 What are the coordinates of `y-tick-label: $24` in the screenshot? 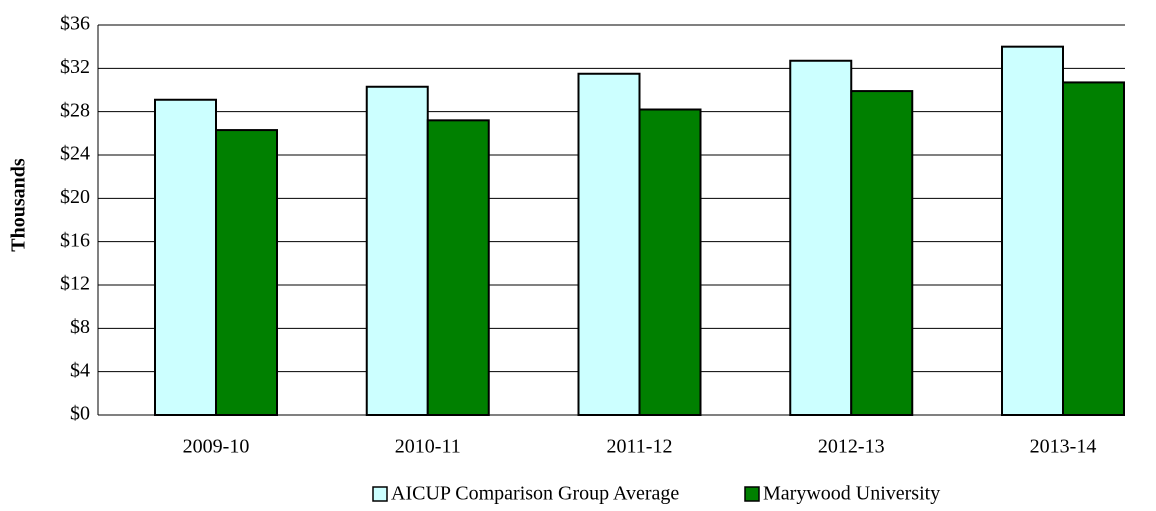 It's located at (75, 154).